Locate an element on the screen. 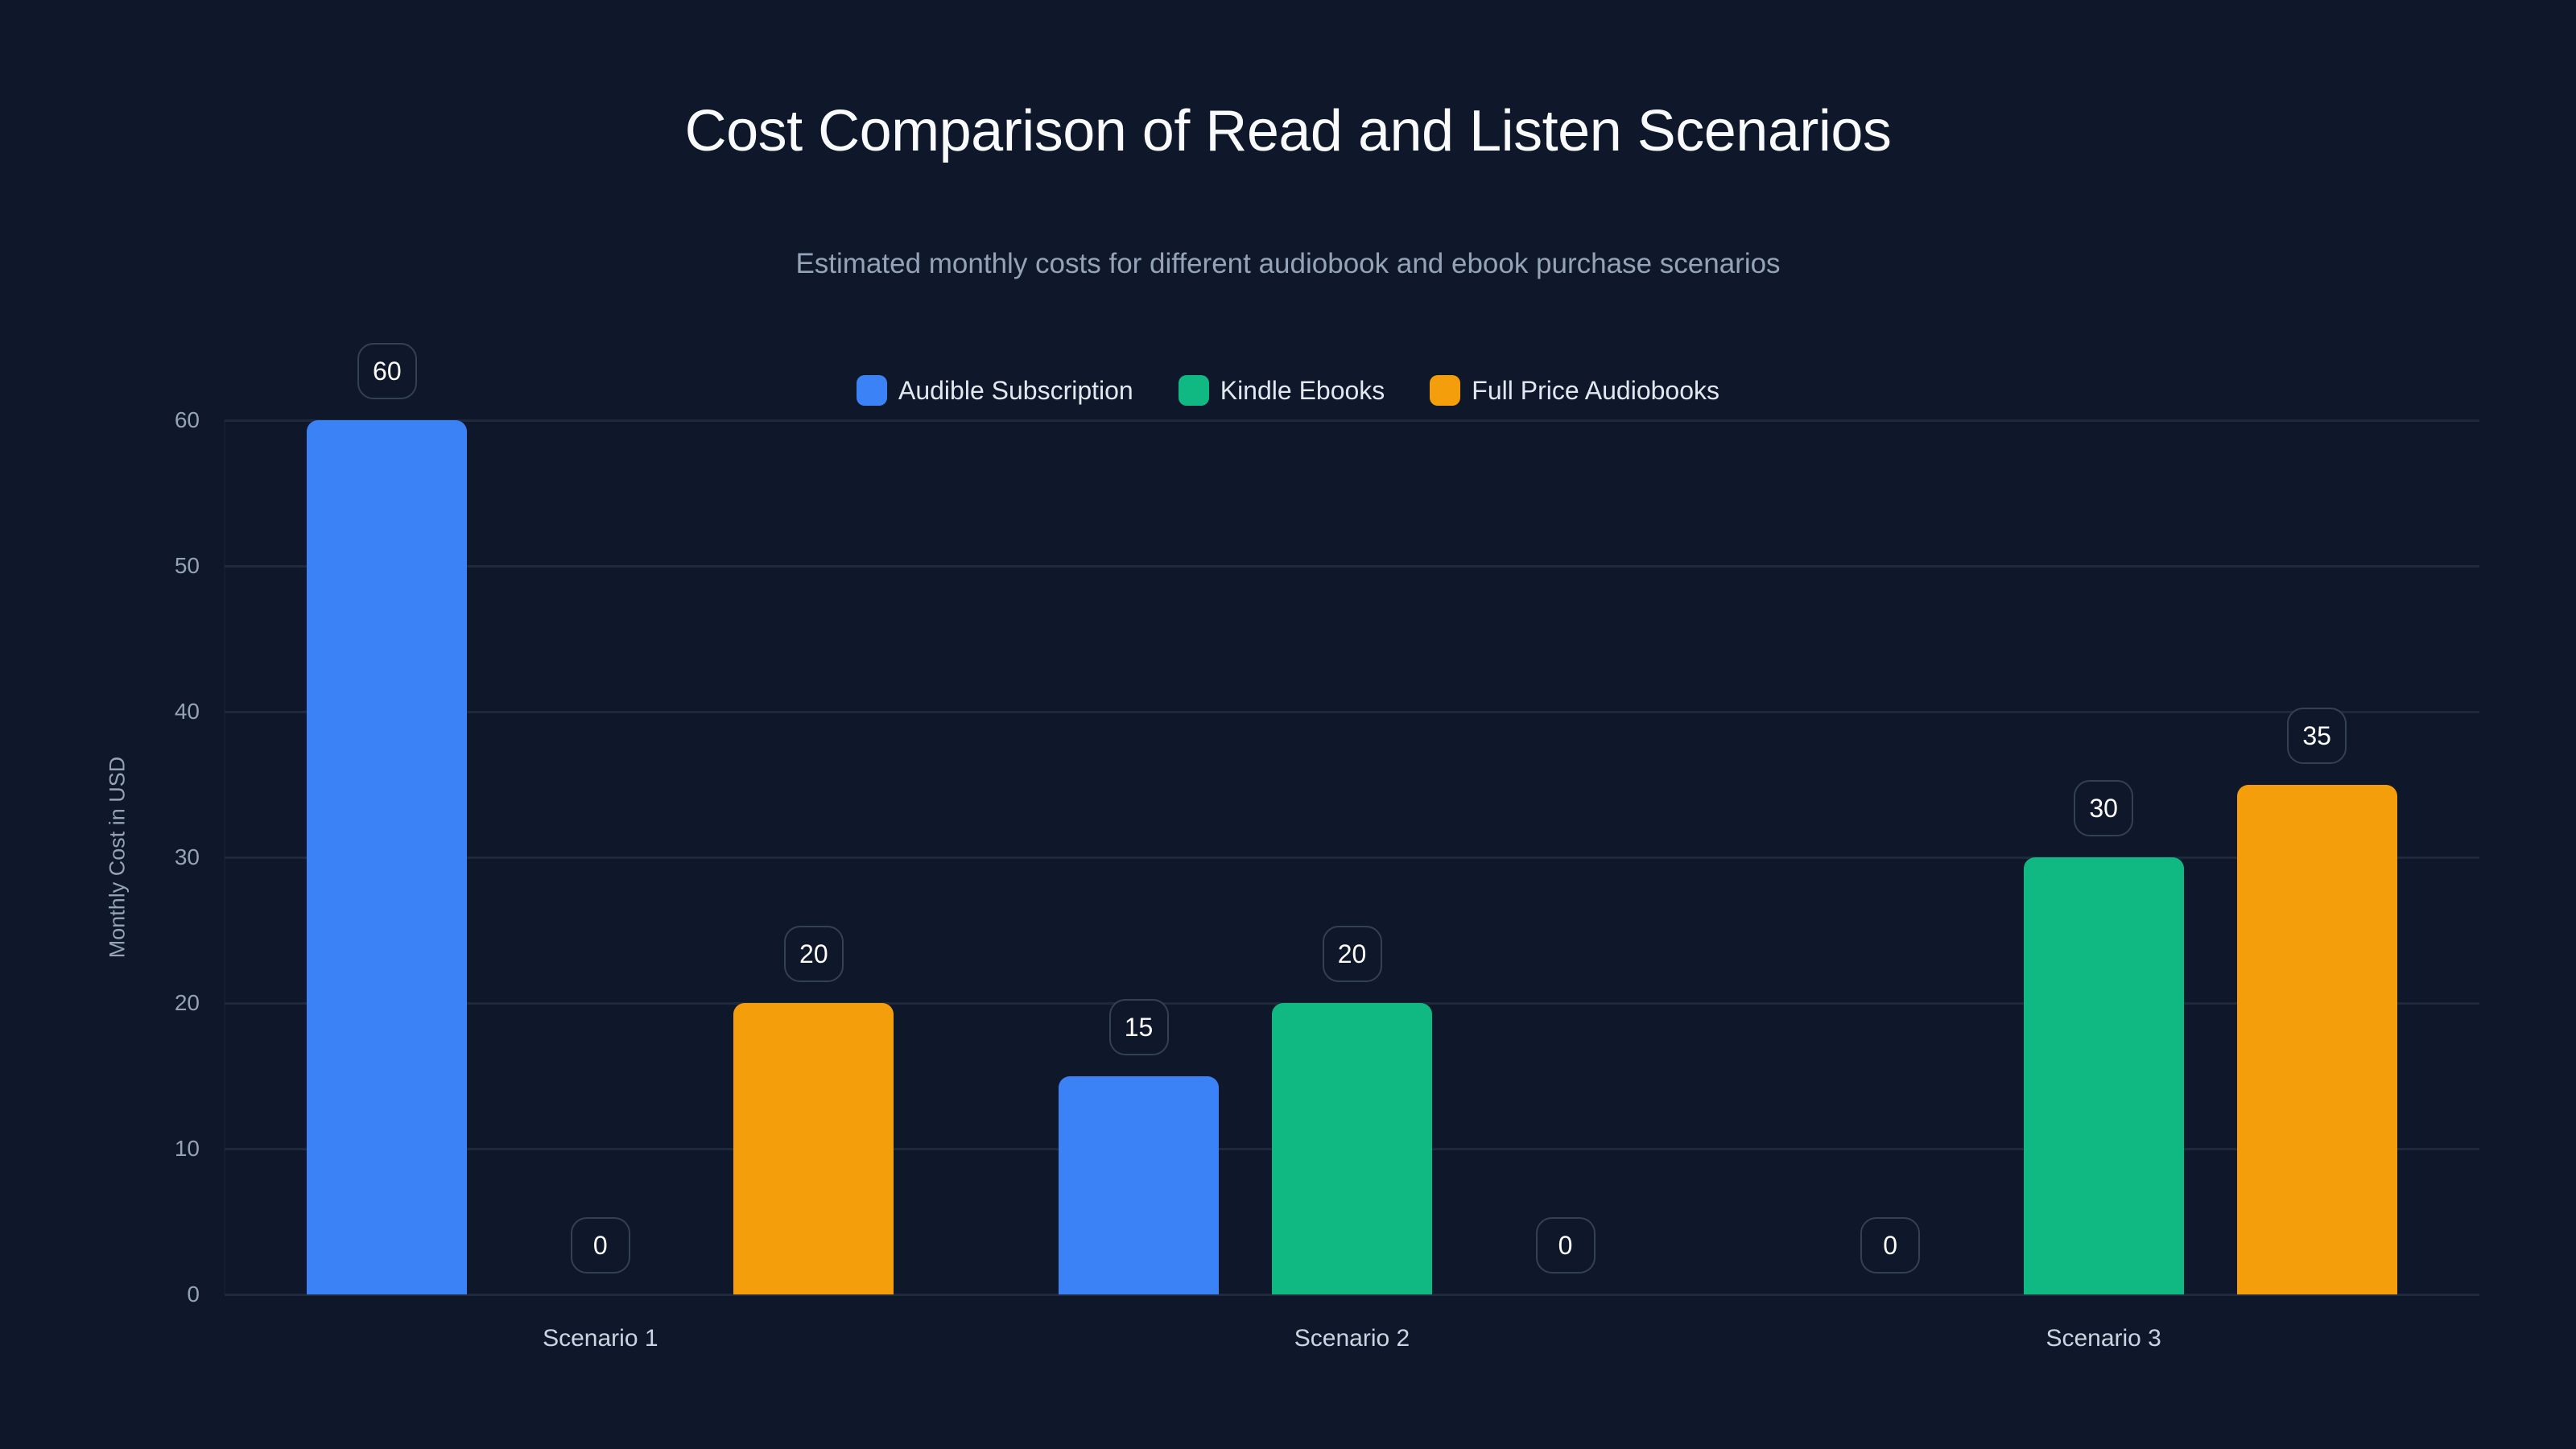 The width and height of the screenshot is (2576, 1449). y-tick-label: 40 is located at coordinates (187, 711).